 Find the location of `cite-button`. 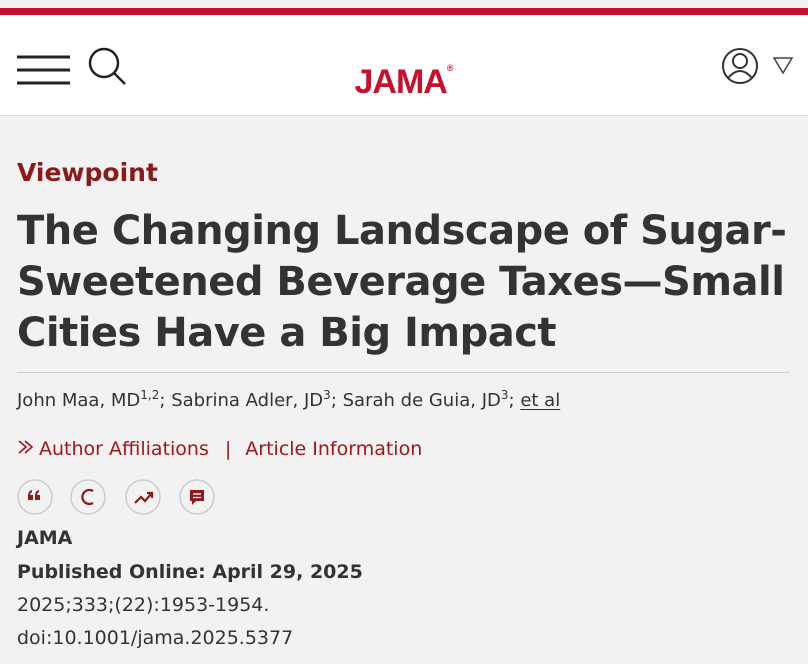

cite-button is located at coordinates (35, 497).